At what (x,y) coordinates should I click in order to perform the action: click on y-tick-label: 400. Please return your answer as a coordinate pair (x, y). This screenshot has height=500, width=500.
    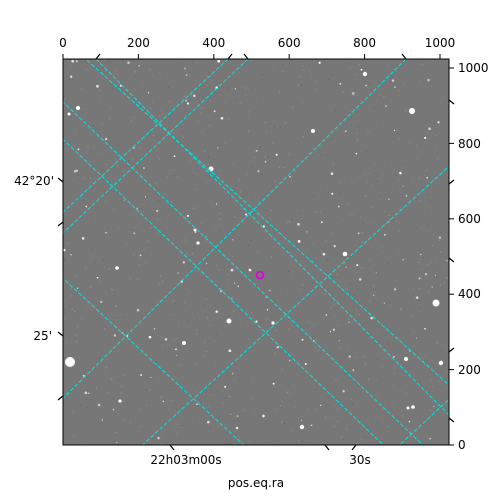
    Looking at the image, I should click on (469, 294).